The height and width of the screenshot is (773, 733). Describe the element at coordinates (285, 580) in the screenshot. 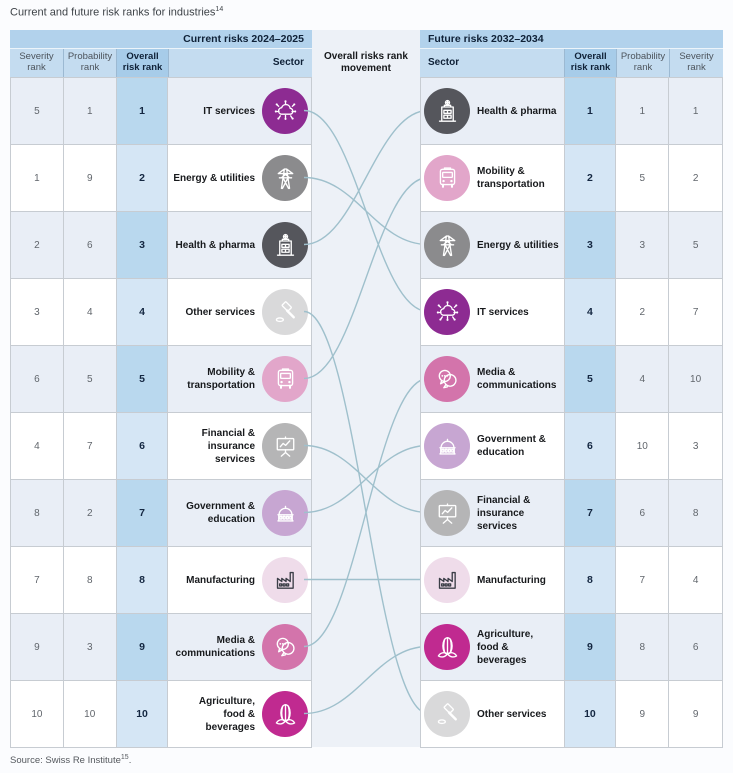

I see `factory-icon` at that location.